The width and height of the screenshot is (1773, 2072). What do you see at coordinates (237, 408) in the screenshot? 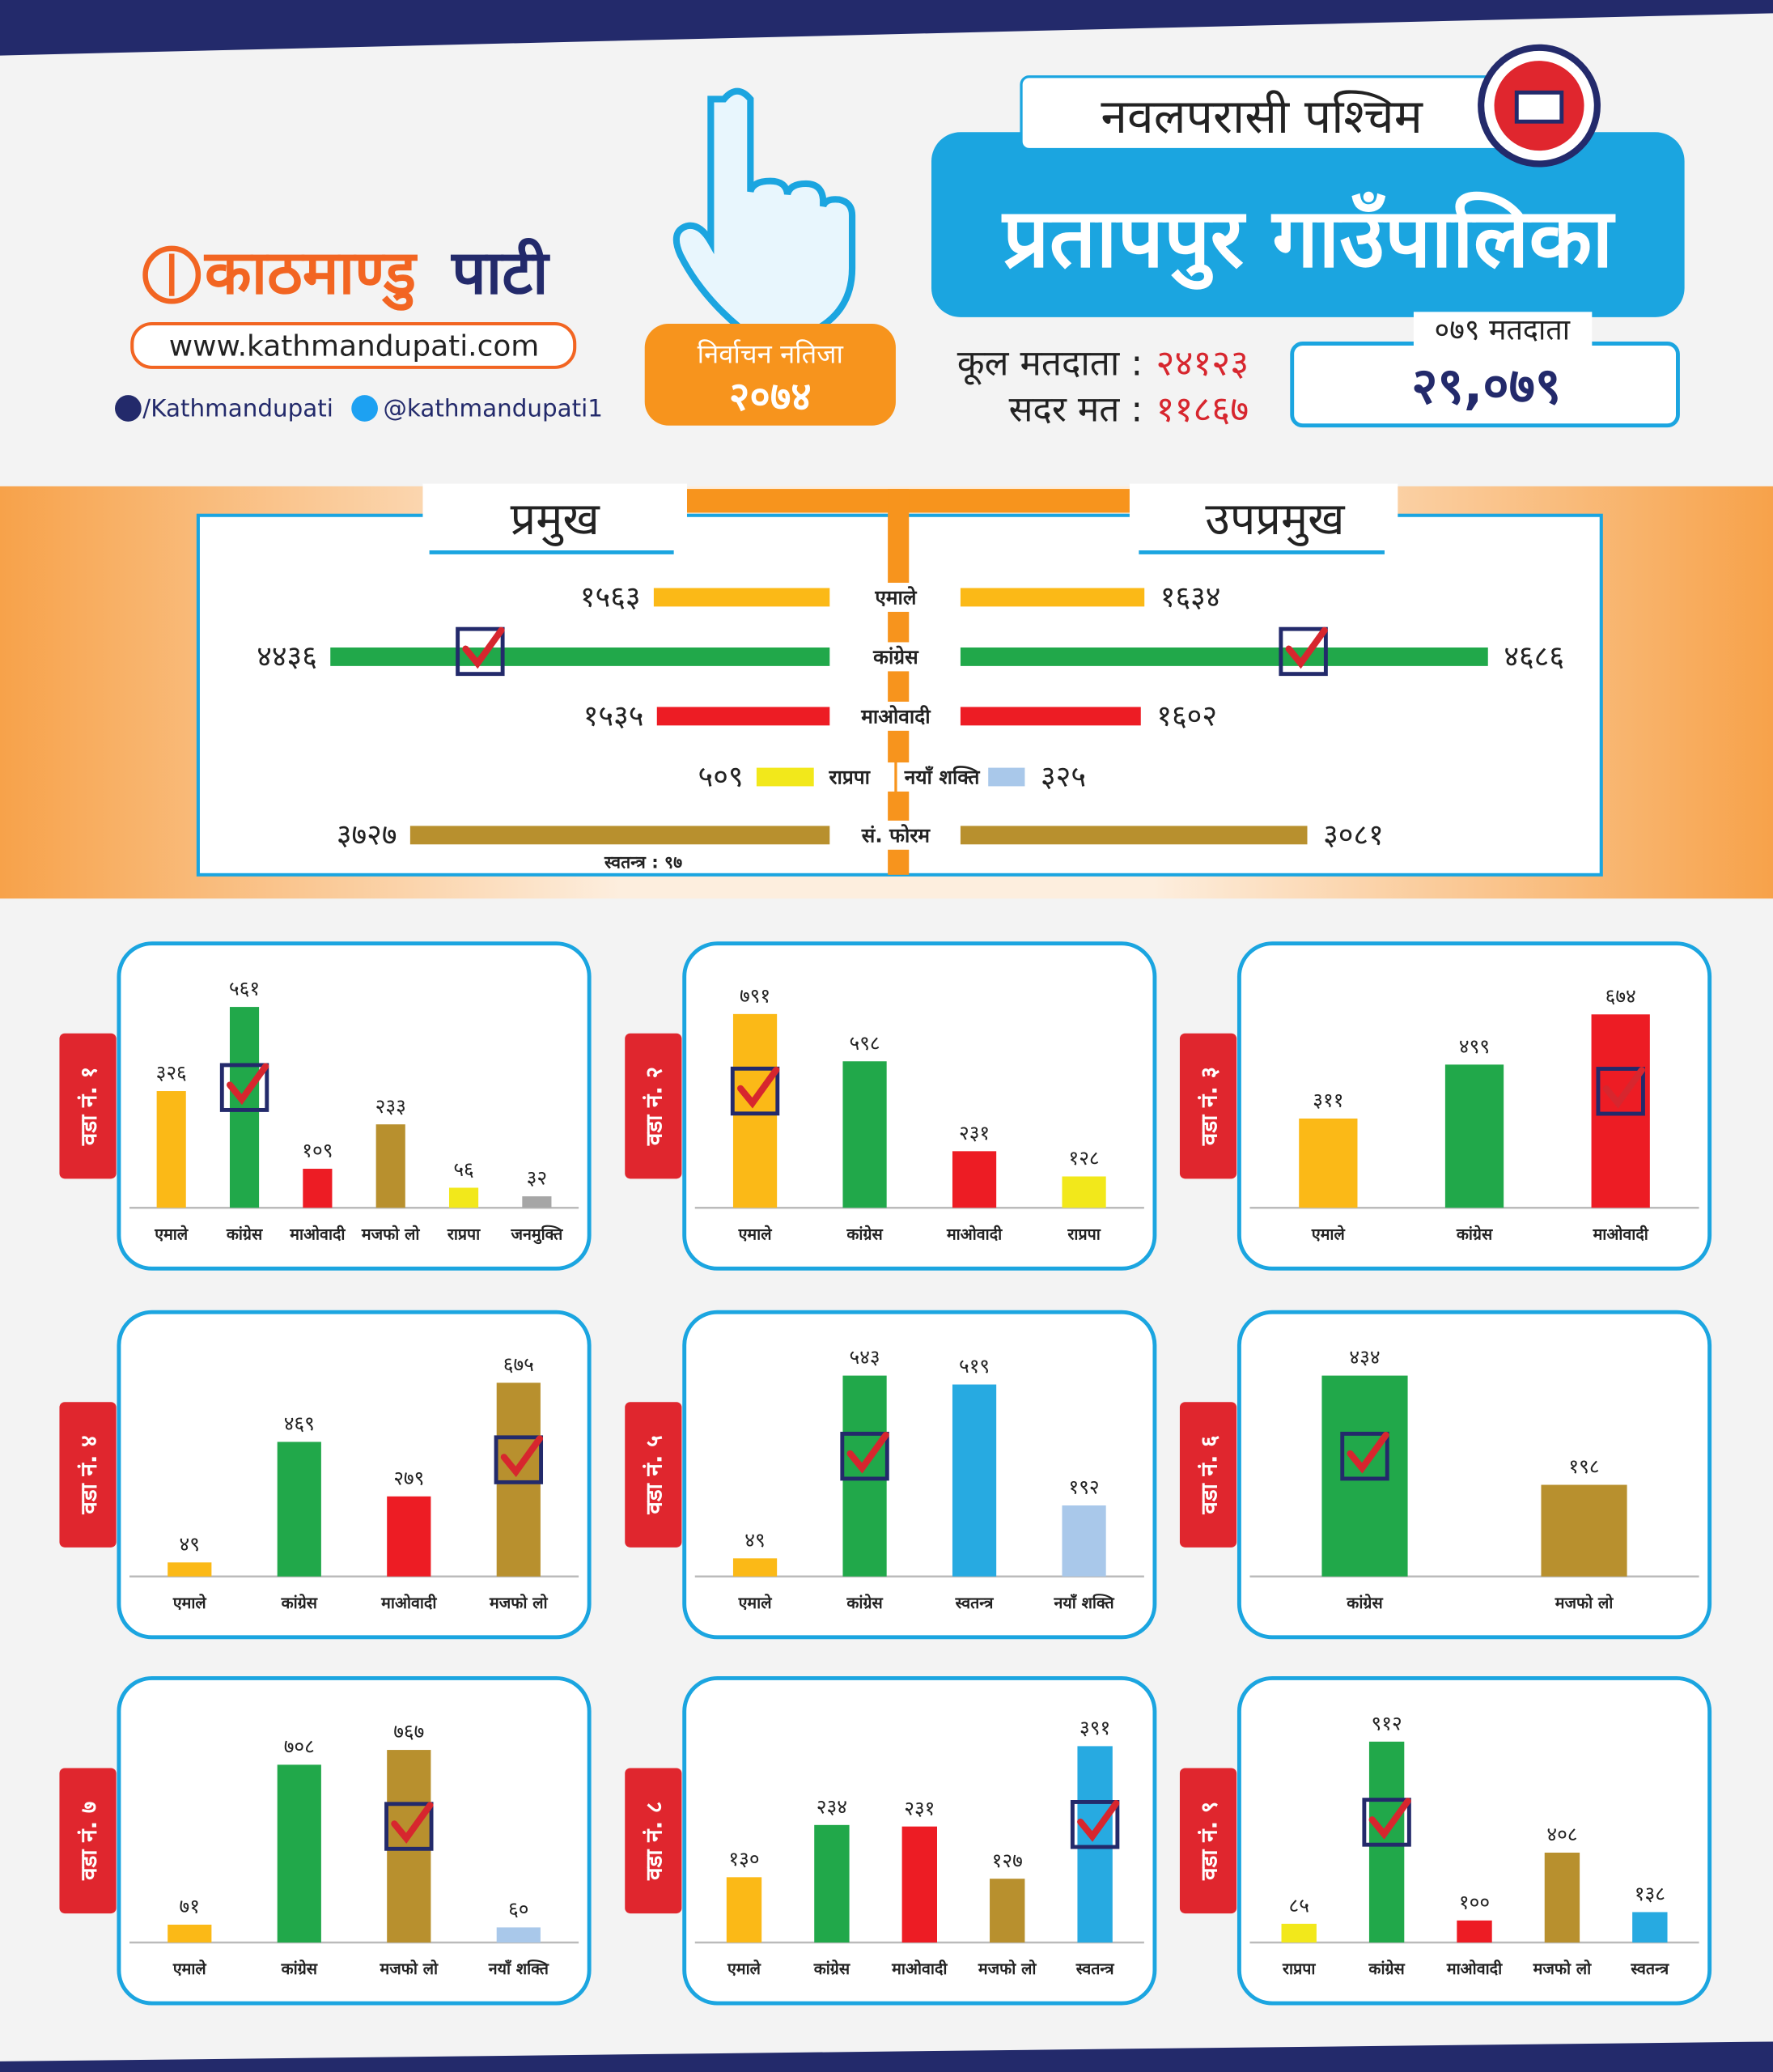
I see `facebook: /Kathmandupati` at bounding box center [237, 408].